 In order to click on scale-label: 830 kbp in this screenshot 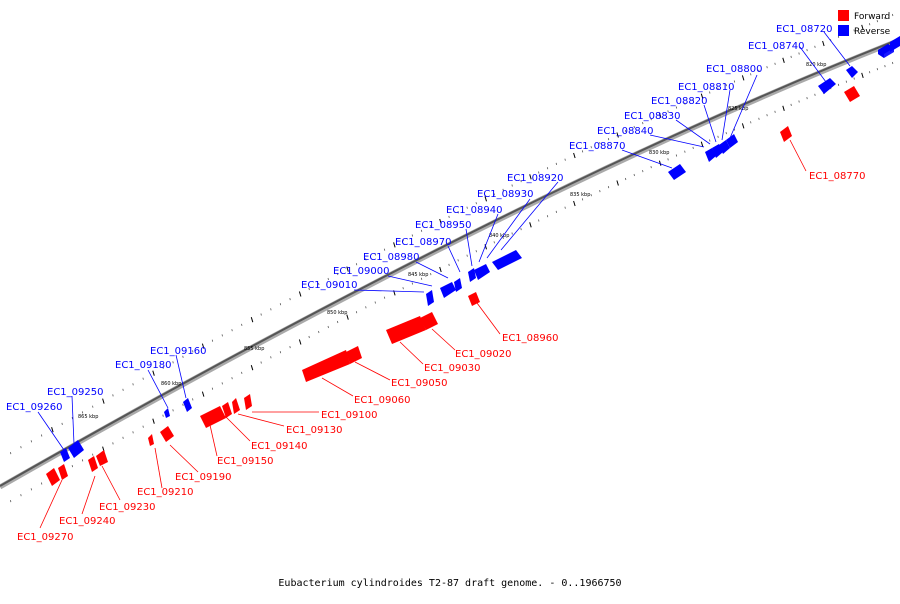, I will do `click(659, 153)`.